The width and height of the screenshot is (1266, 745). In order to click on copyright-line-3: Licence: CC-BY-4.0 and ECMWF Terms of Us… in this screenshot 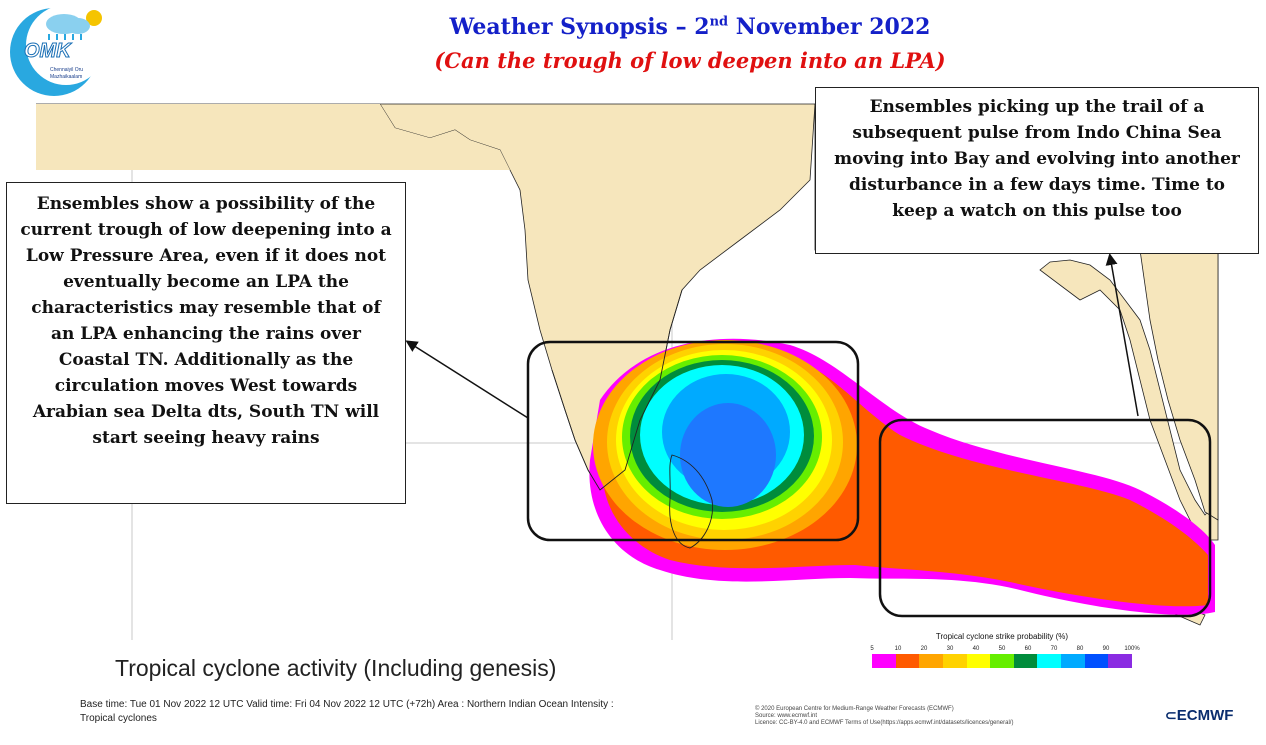, I will do `click(884, 723)`.